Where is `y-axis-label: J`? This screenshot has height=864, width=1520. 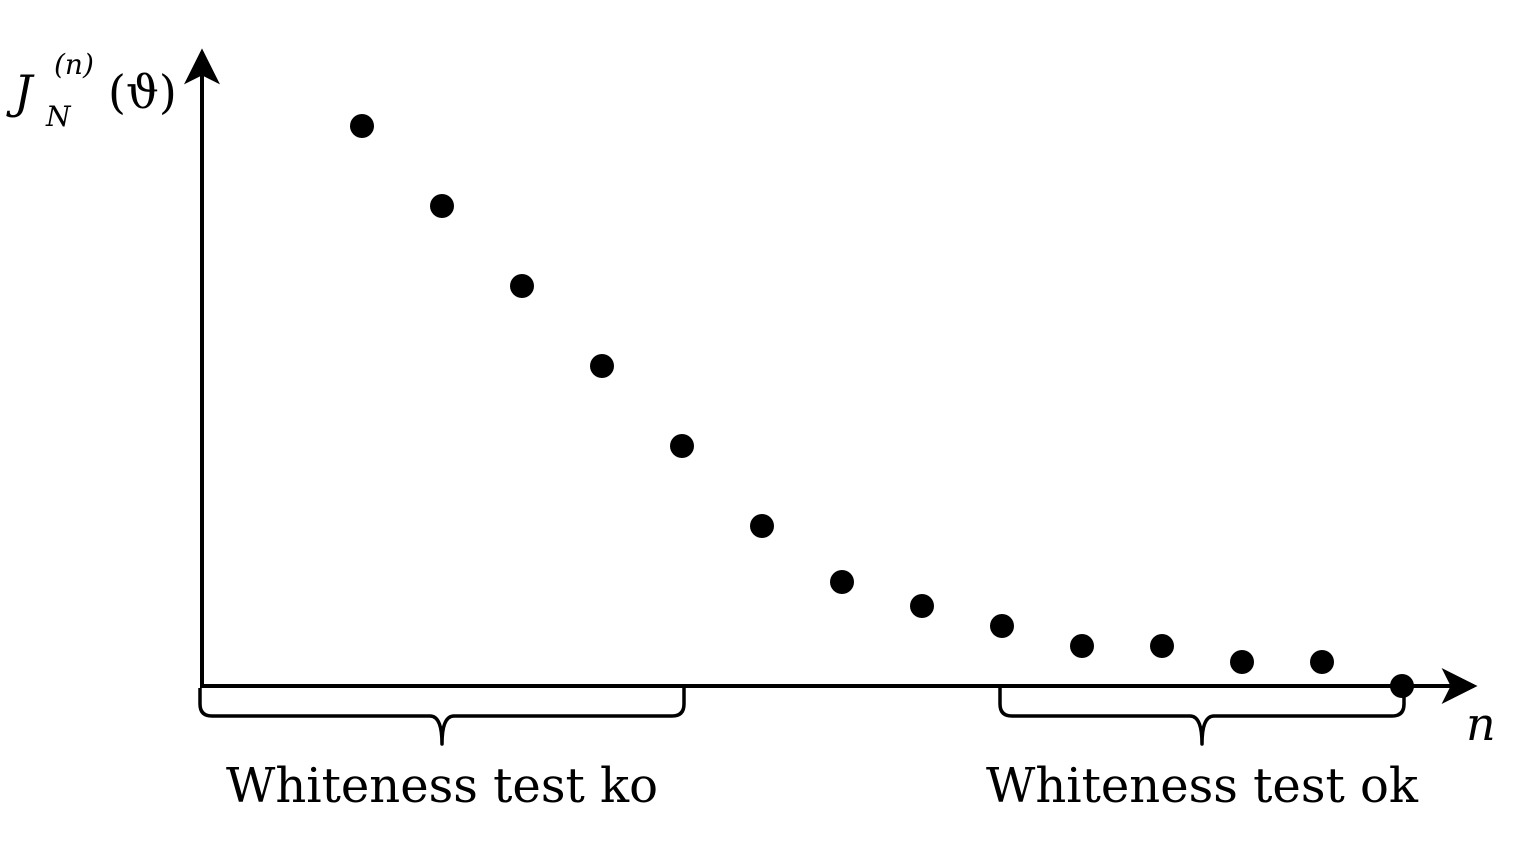 y-axis-label: J is located at coordinates (20, 92).